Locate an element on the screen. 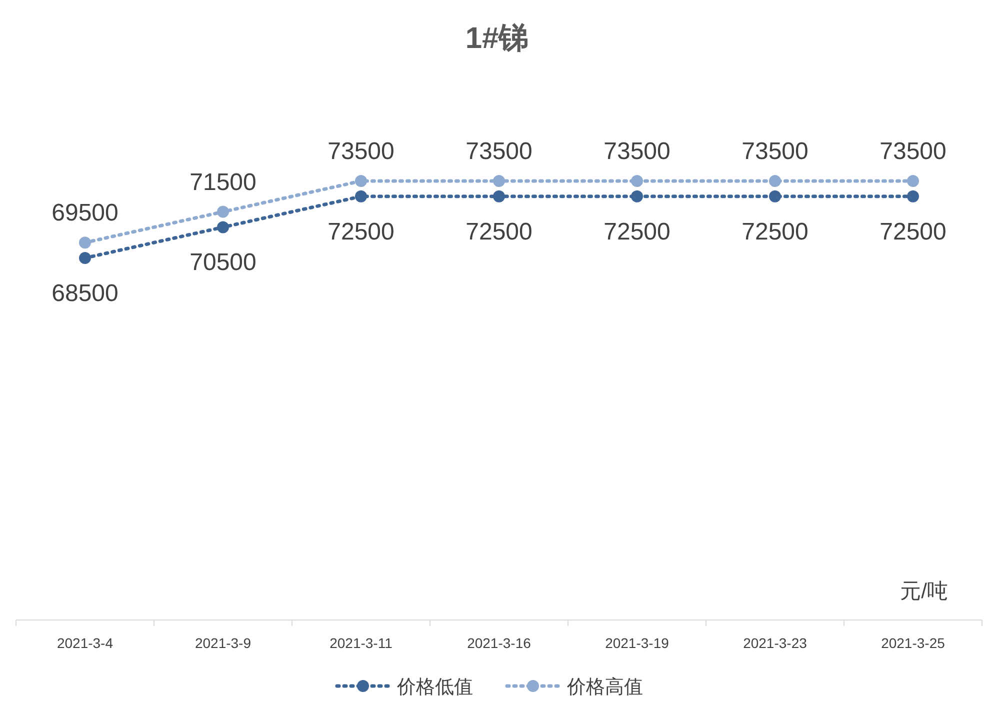  x-tick-label: 2021-3-23 is located at coordinates (775, 643).